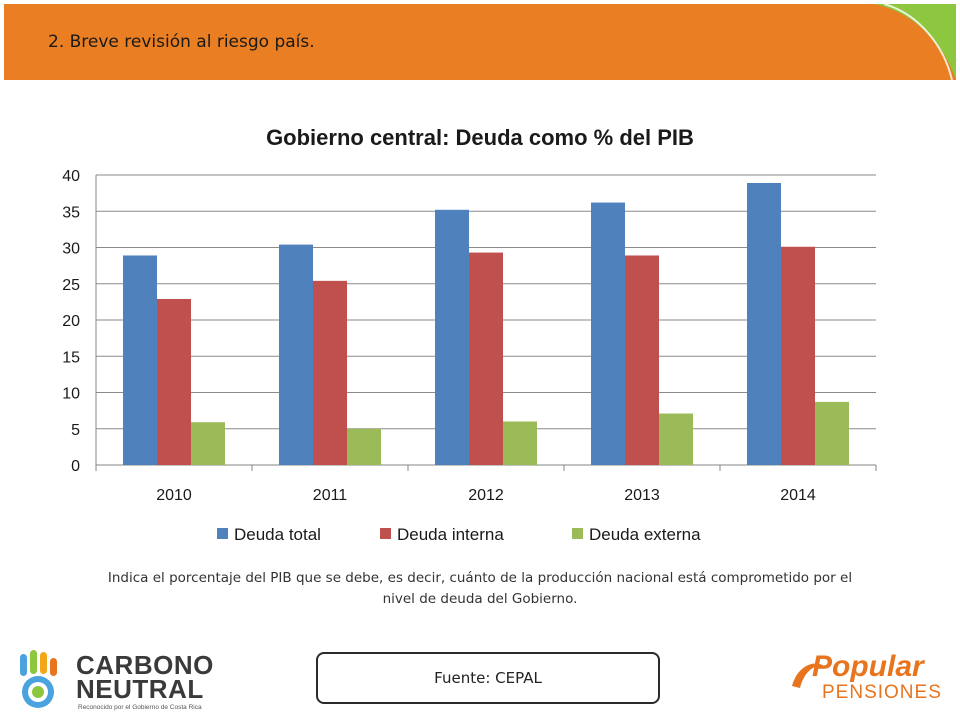 The height and width of the screenshot is (720, 960). Describe the element at coordinates (71, 321) in the screenshot. I see `y-tick-label: 20` at that location.